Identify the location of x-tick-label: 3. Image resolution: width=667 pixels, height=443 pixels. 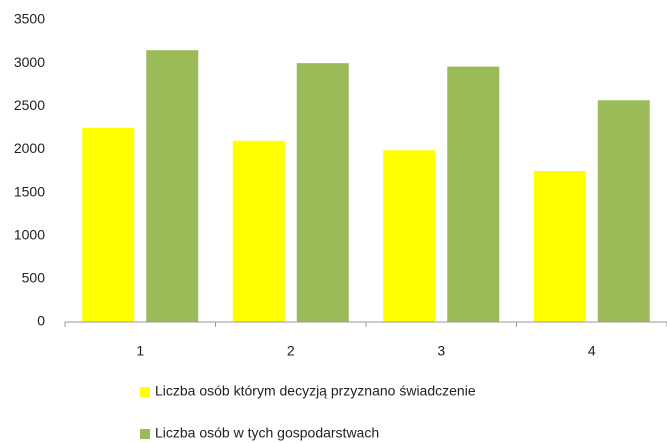
(441, 351).